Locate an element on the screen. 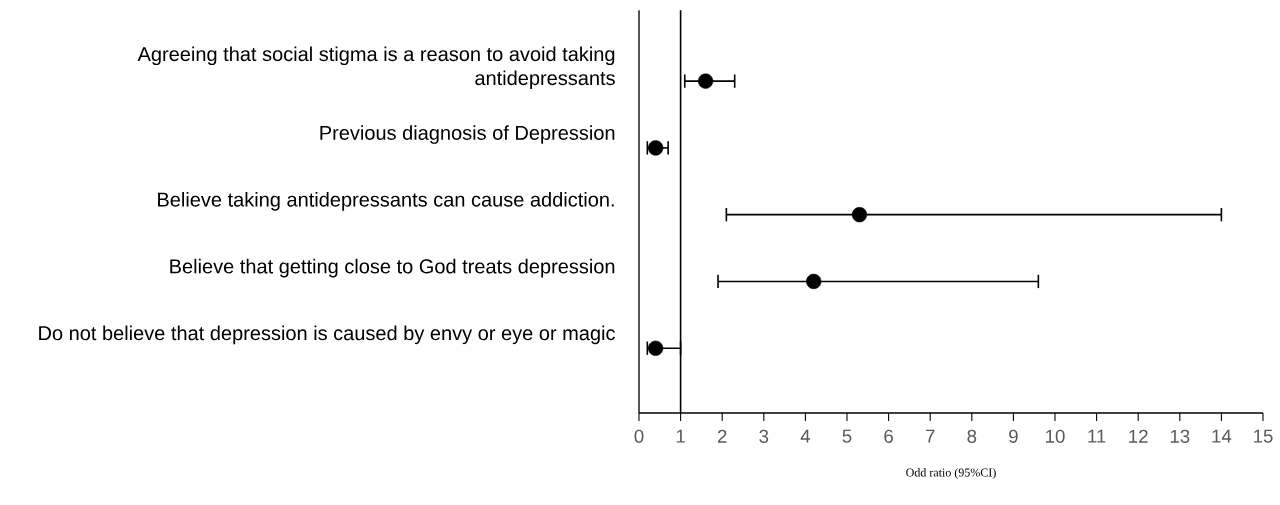 The image size is (1280, 505). x-tick-label: 7 is located at coordinates (930, 436).